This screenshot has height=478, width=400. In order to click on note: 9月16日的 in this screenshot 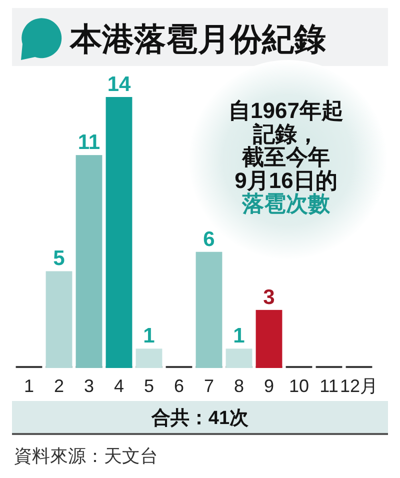, I will do `click(286, 180)`.